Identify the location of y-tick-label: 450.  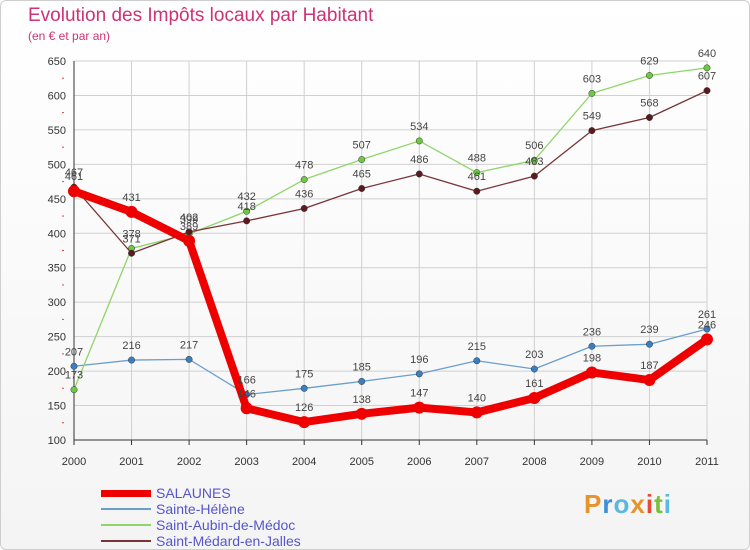
(57, 200).